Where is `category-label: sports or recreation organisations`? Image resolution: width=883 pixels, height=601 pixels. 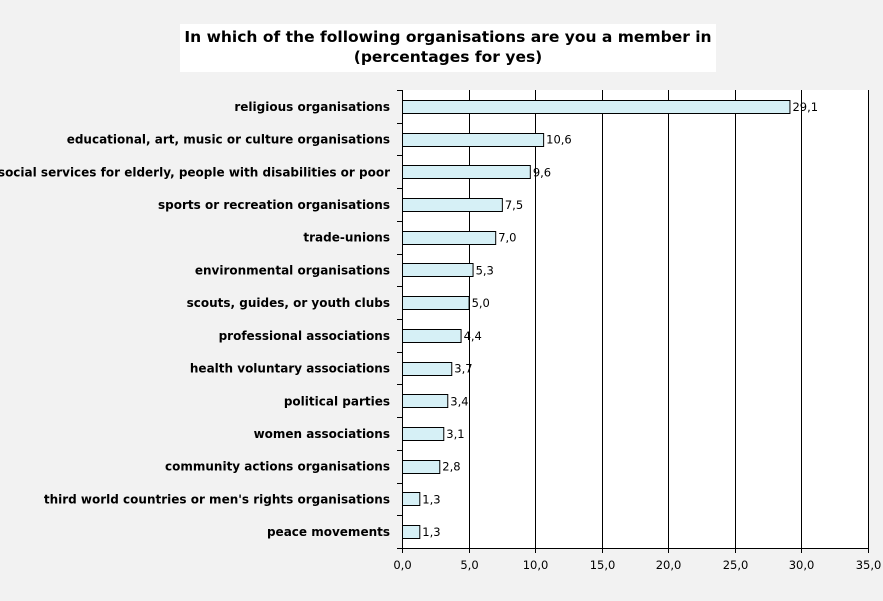
category-label: sports or recreation organisations is located at coordinates (274, 205).